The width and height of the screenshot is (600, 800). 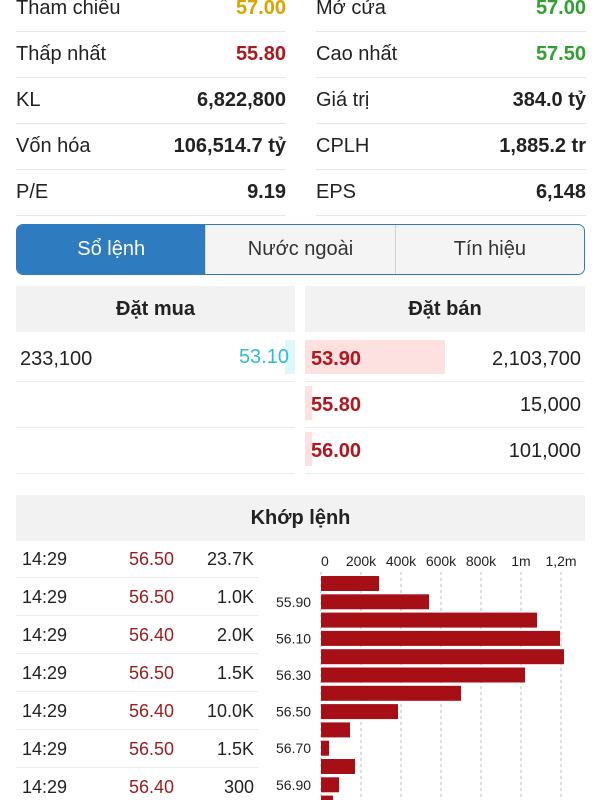 I want to click on x-tick-label: 800k, so click(x=481, y=561).